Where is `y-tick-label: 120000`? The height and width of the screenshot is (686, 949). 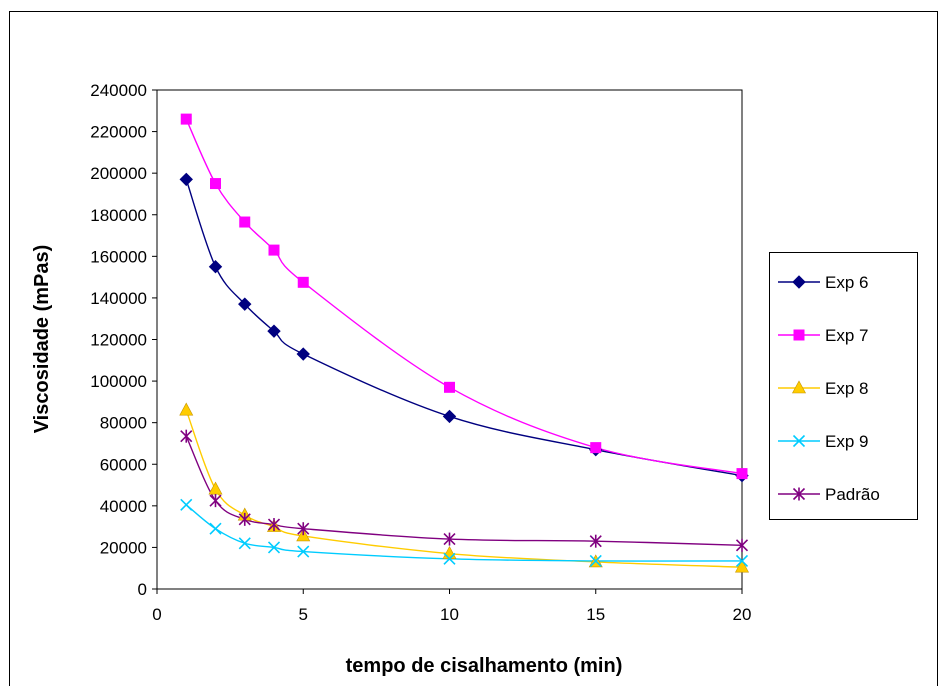
y-tick-label: 120000 is located at coordinates (118, 340).